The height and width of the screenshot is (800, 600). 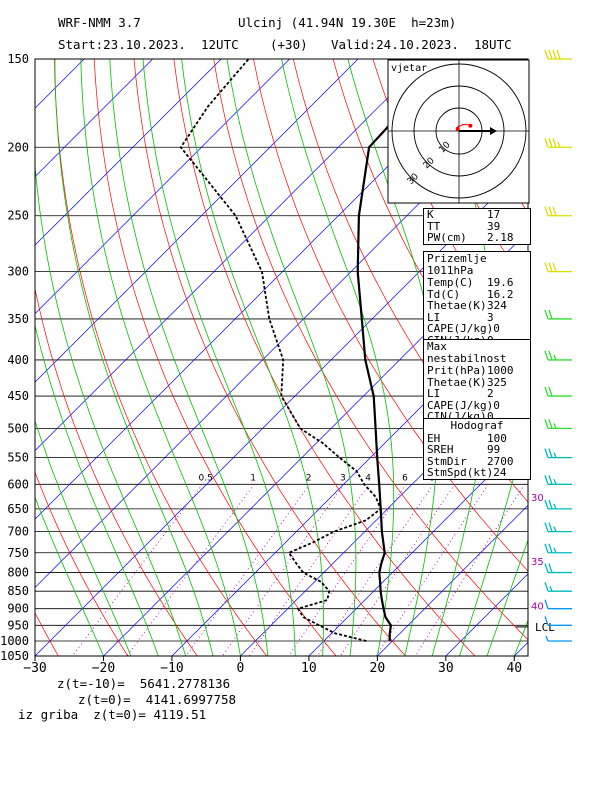 What do you see at coordinates (309, 478) in the screenshot?
I see `mixing-ratio-label: 2` at bounding box center [309, 478].